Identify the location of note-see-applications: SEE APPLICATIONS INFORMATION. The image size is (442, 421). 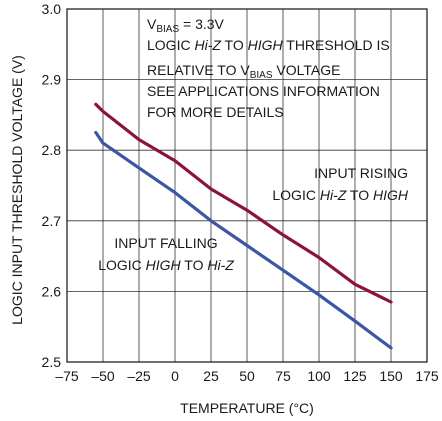
(263, 91).